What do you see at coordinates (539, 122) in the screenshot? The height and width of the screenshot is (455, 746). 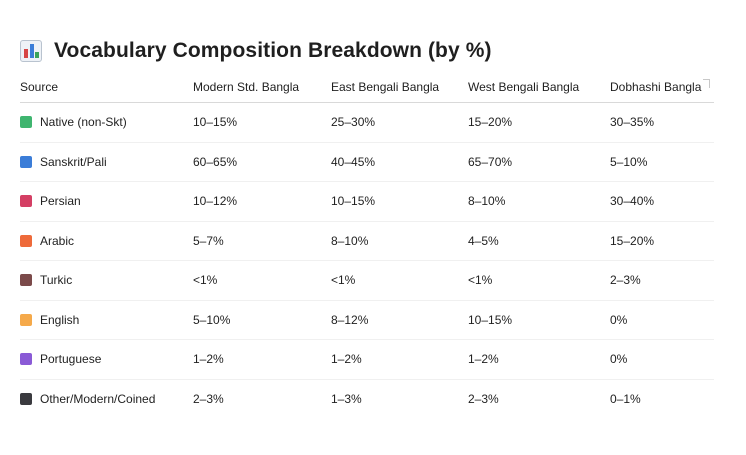 I see `cell-west: 15–20%` at bounding box center [539, 122].